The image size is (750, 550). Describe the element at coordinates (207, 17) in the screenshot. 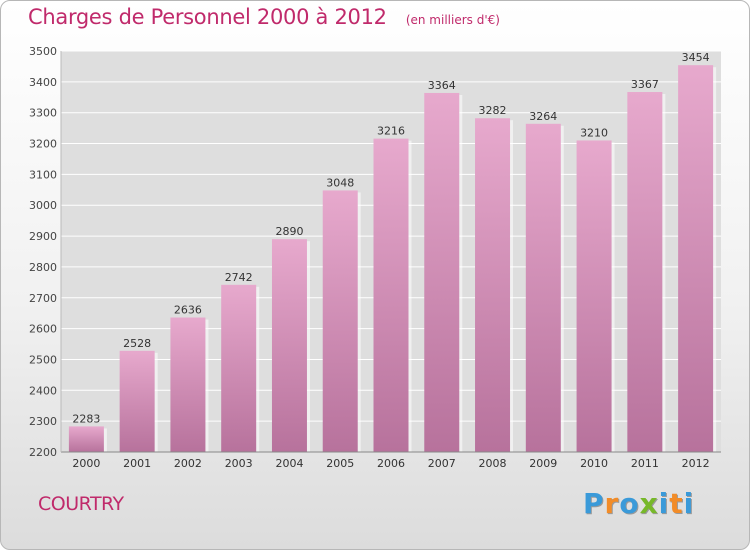

I see `chart-title: Charges de Personnel 2000 à 2012` at that location.